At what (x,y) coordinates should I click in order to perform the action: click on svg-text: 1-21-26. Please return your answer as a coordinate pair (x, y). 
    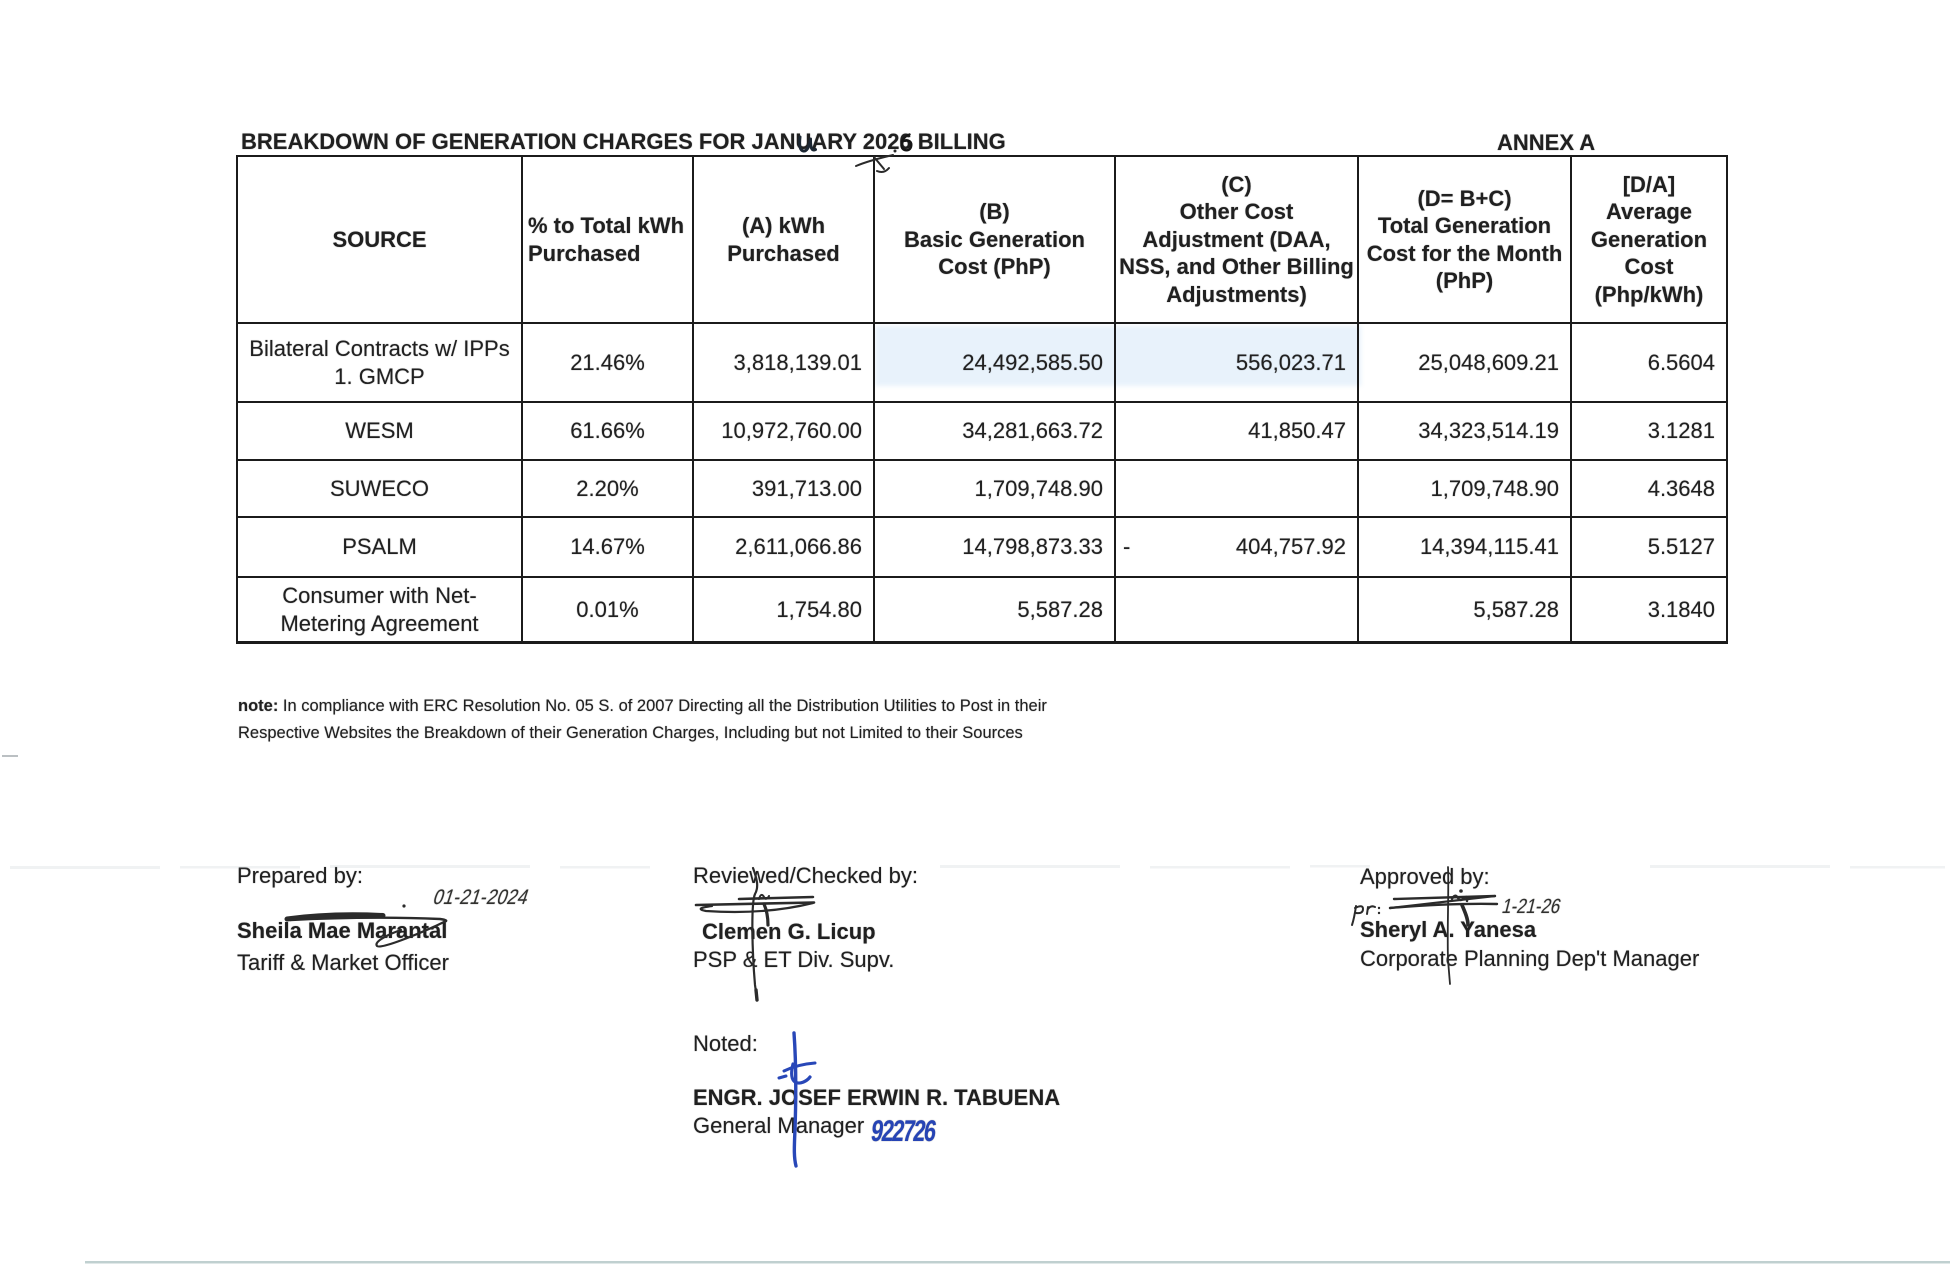
    Looking at the image, I should click on (1532, 907).